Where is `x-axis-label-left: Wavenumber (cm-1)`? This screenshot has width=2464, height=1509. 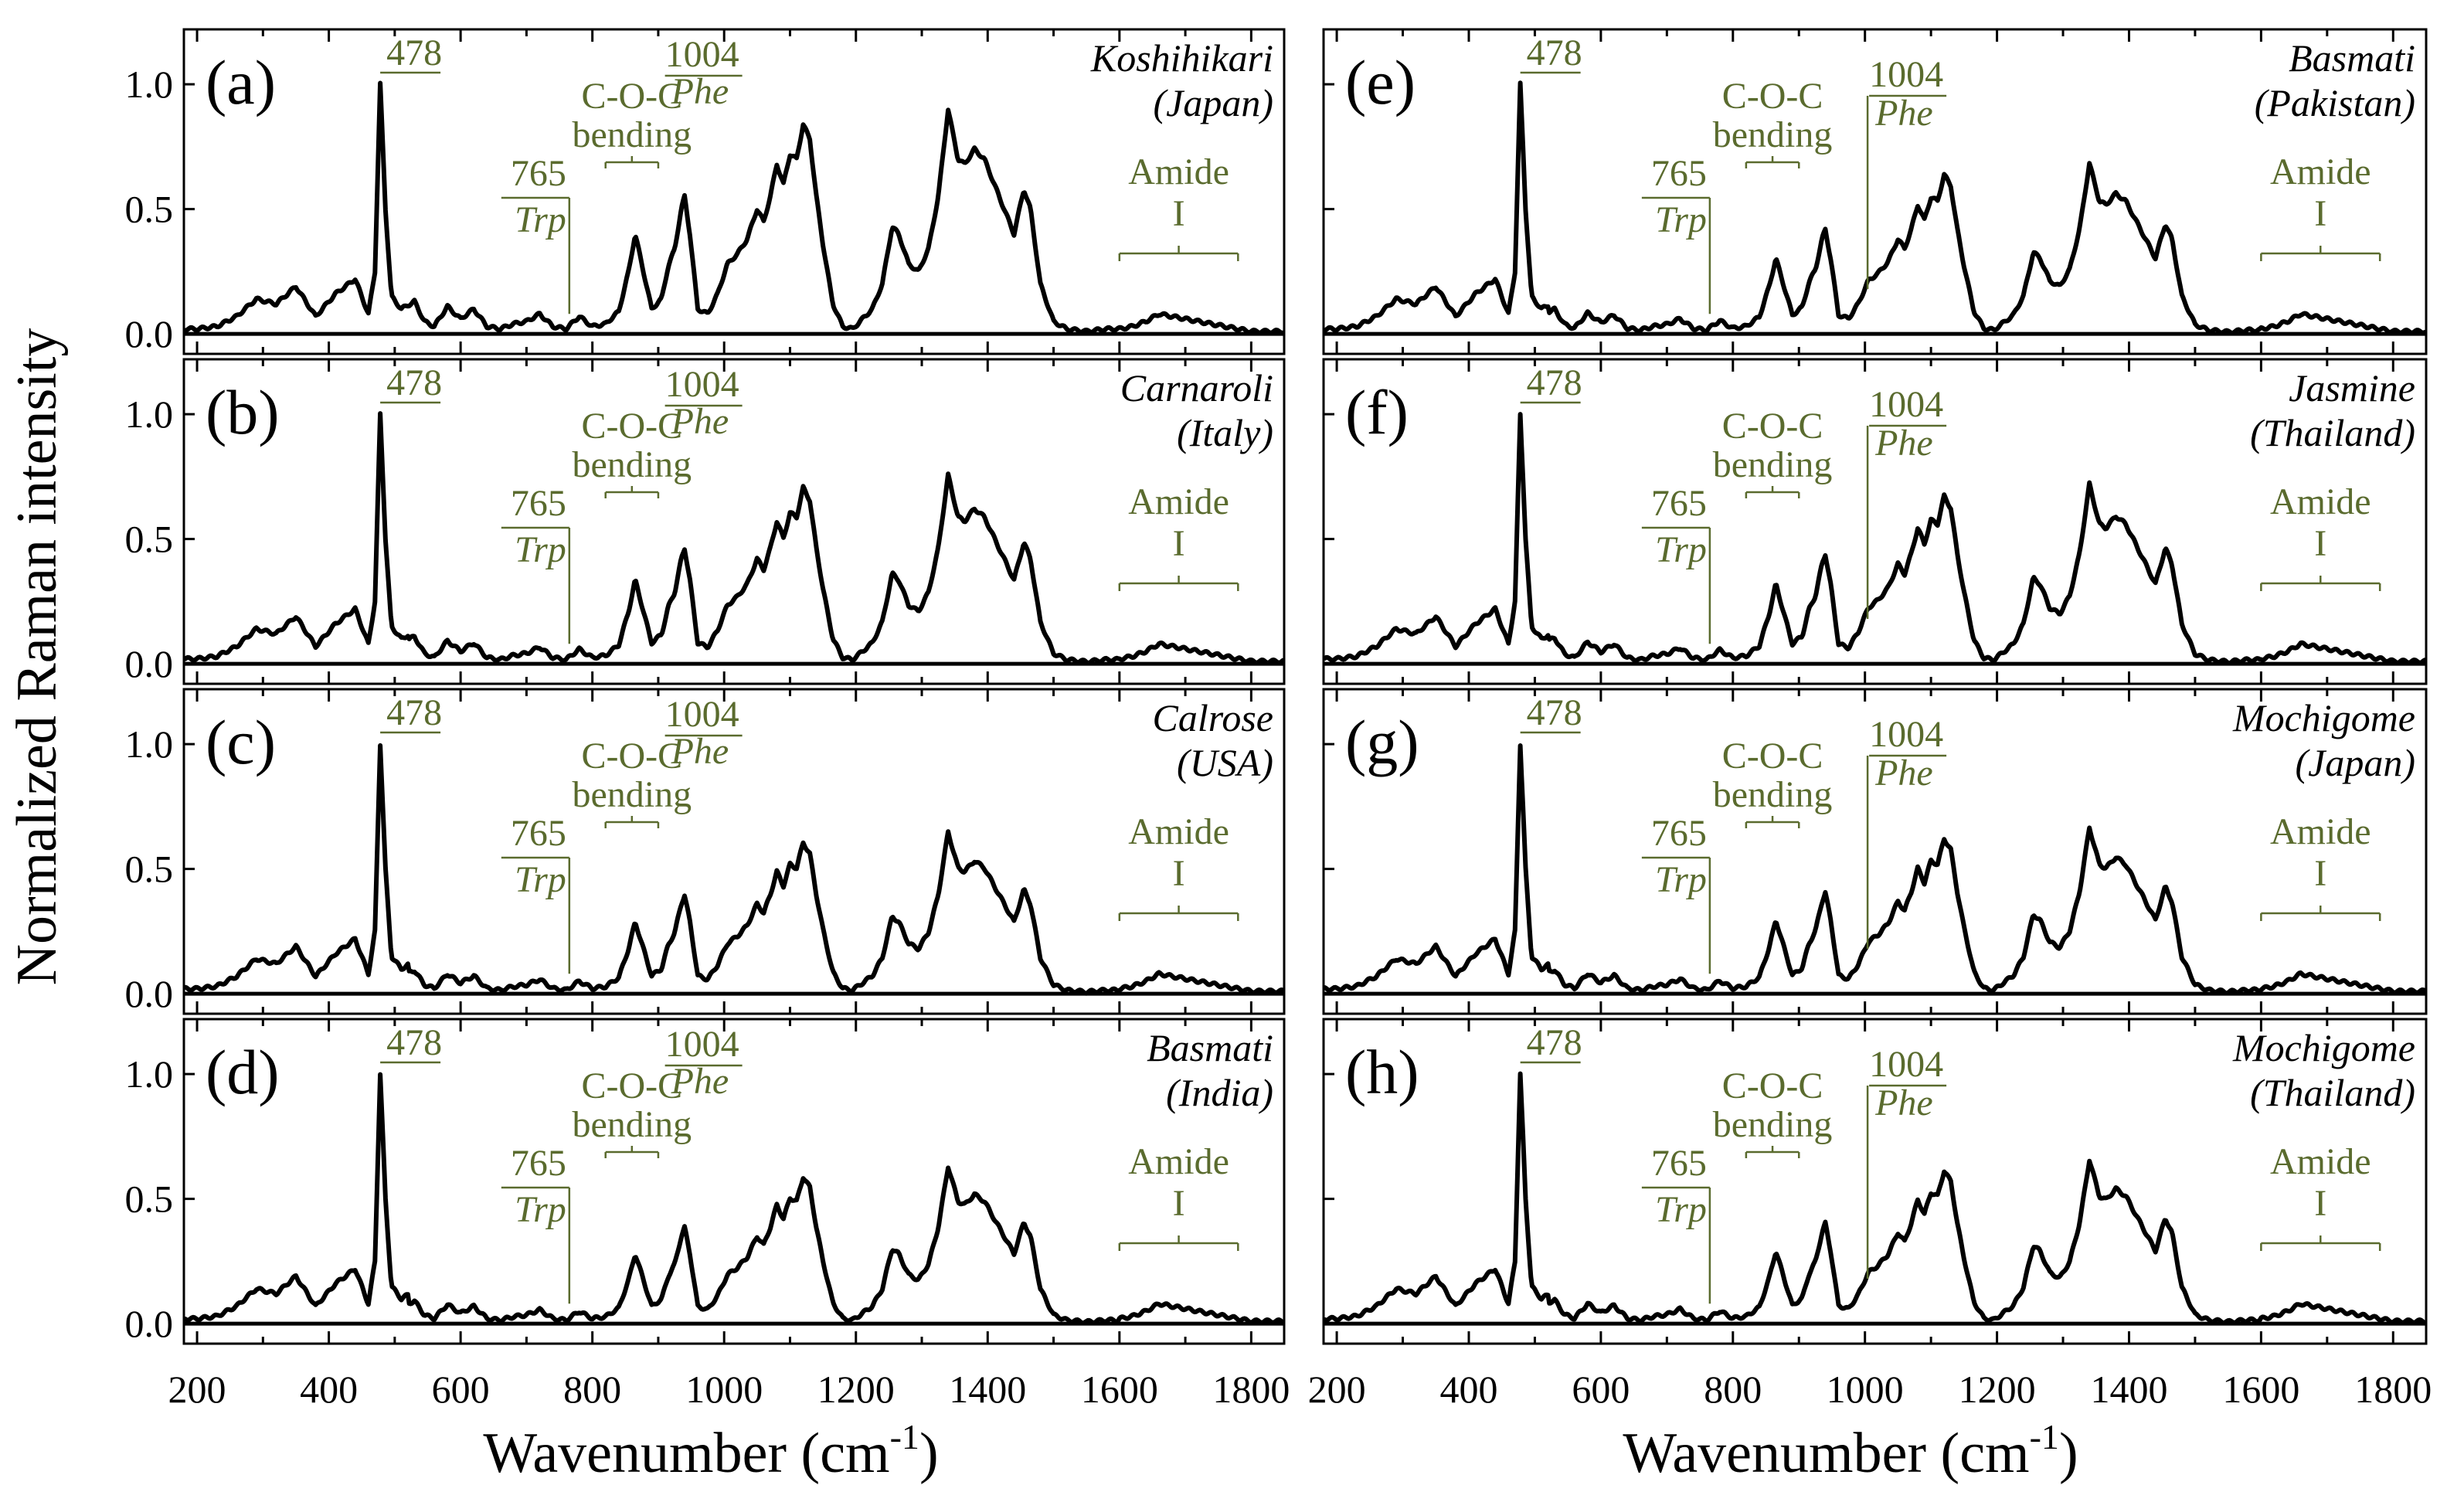
x-axis-label-left: Wavenumber (cm-1) is located at coordinates (710, 1451).